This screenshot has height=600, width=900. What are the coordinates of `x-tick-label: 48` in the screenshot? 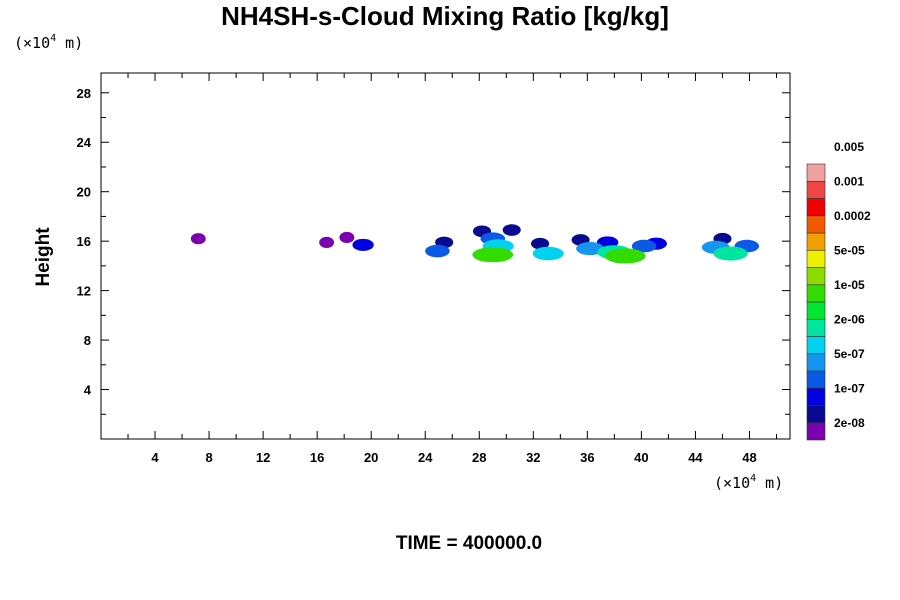 It's located at (749, 457).